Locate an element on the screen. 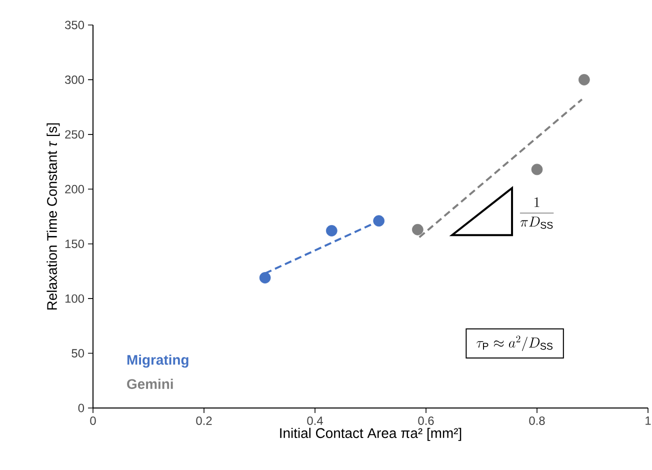 Image resolution: width=652 pixels, height=470 pixels. x-tick-label: 0.2 is located at coordinates (204, 420).